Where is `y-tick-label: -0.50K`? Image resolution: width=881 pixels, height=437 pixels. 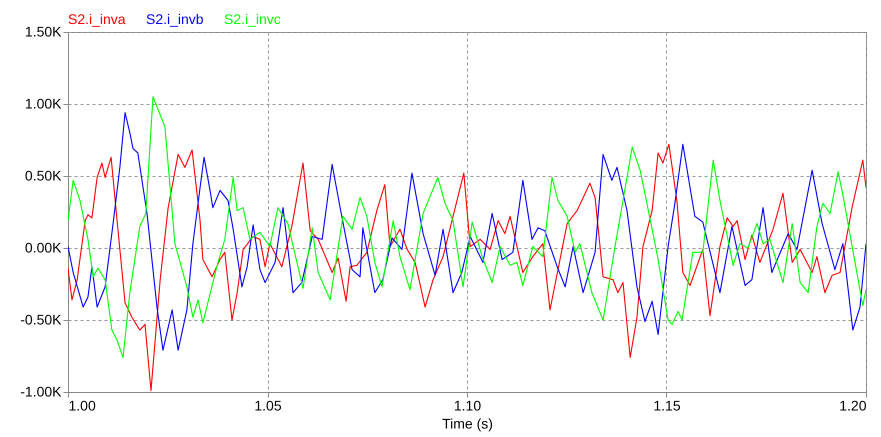
y-tick-label: -0.50K is located at coordinates (41, 320).